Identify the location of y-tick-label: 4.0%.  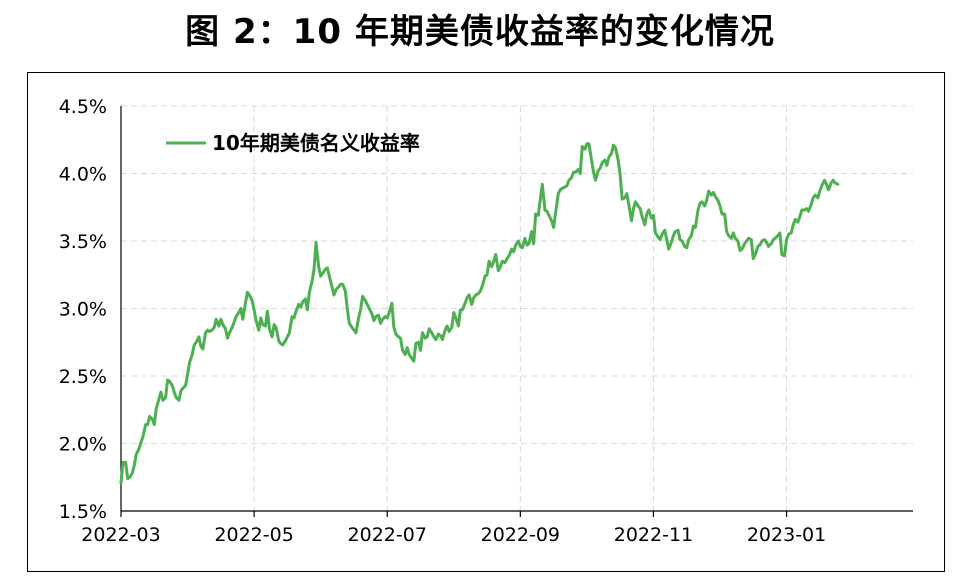
(83, 175).